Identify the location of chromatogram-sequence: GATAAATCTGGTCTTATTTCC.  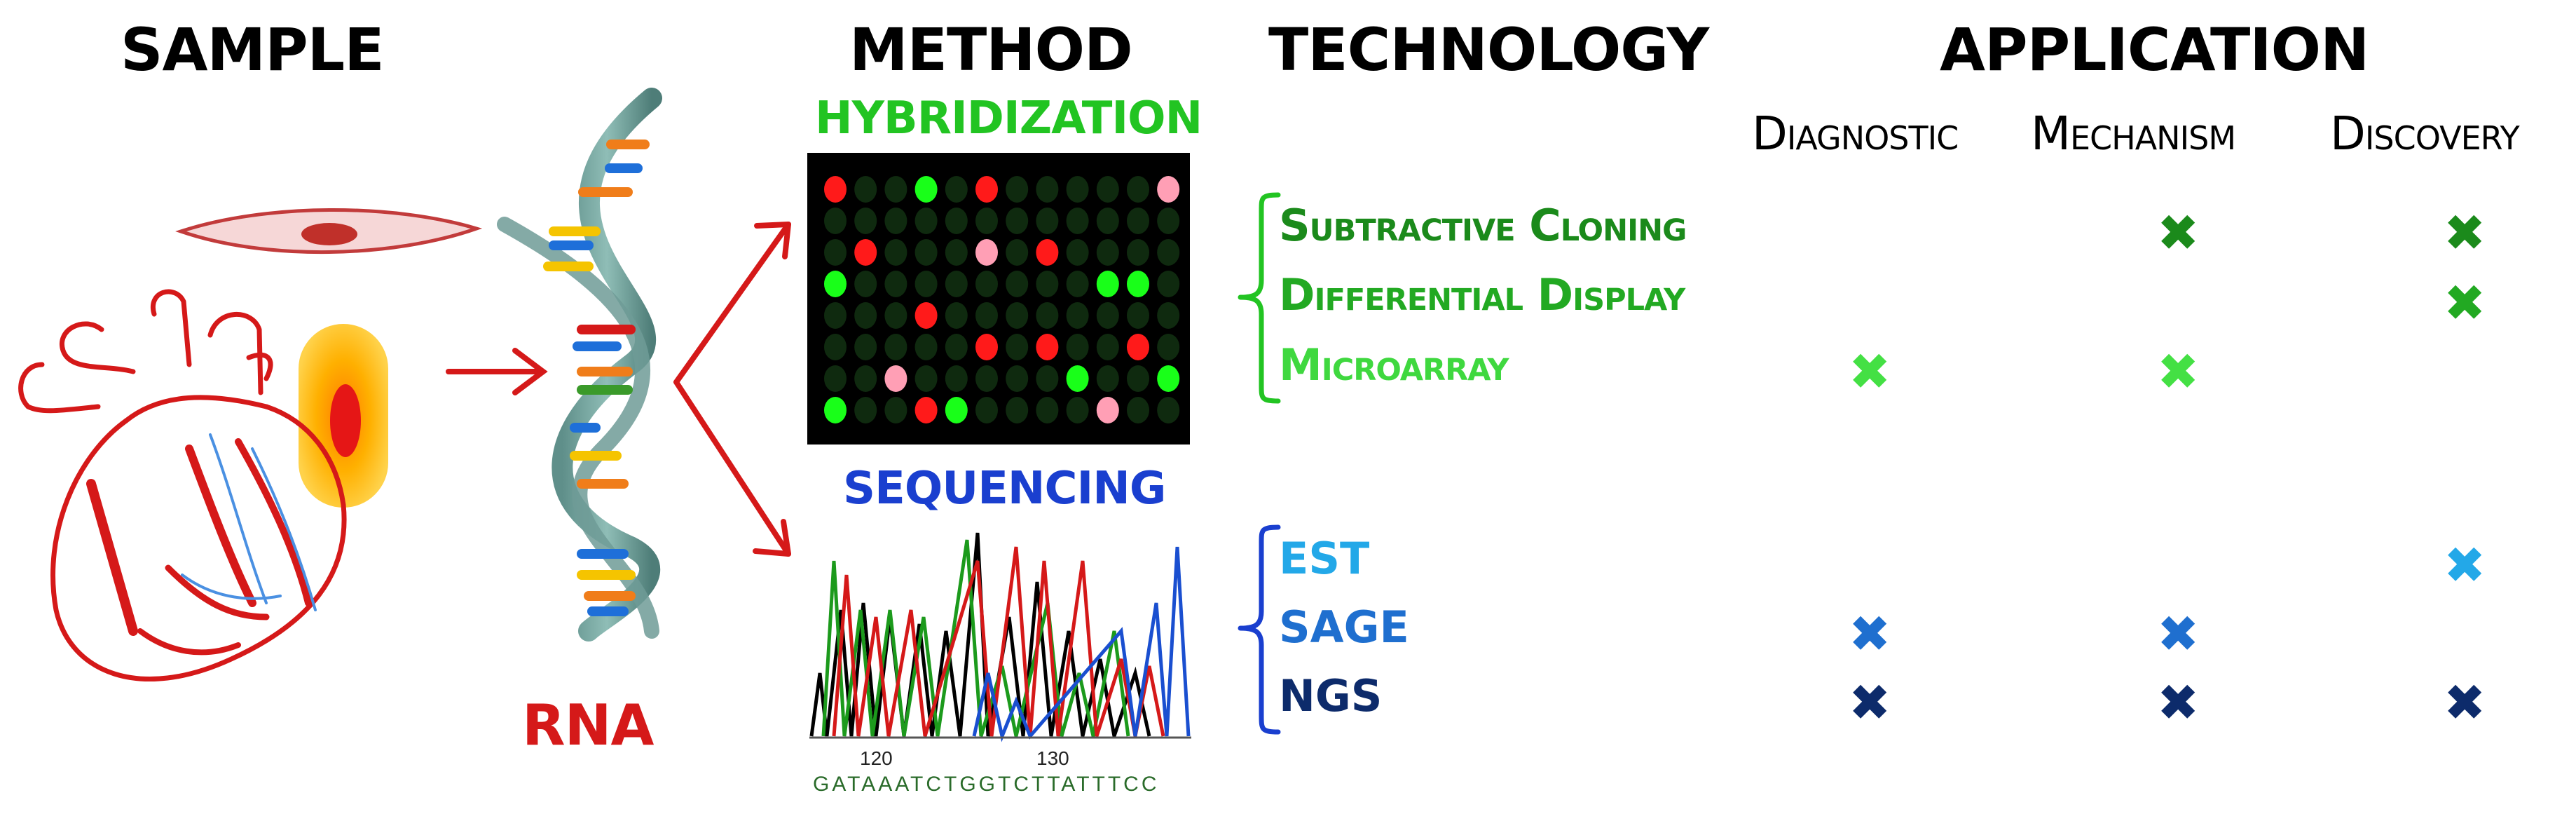
(986, 784).